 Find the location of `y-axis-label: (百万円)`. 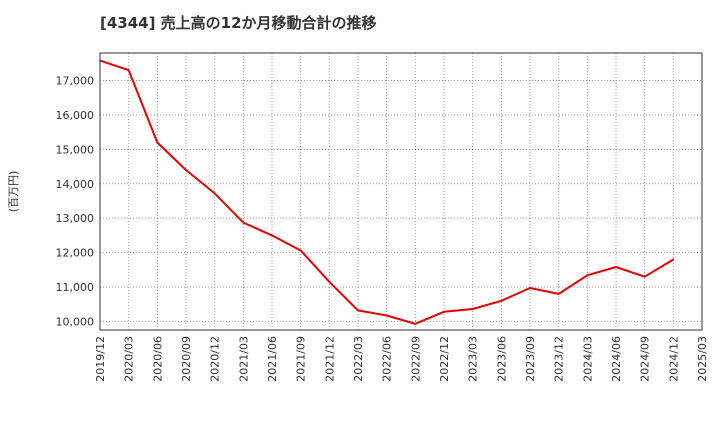

y-axis-label: (百万円) is located at coordinates (13, 192).